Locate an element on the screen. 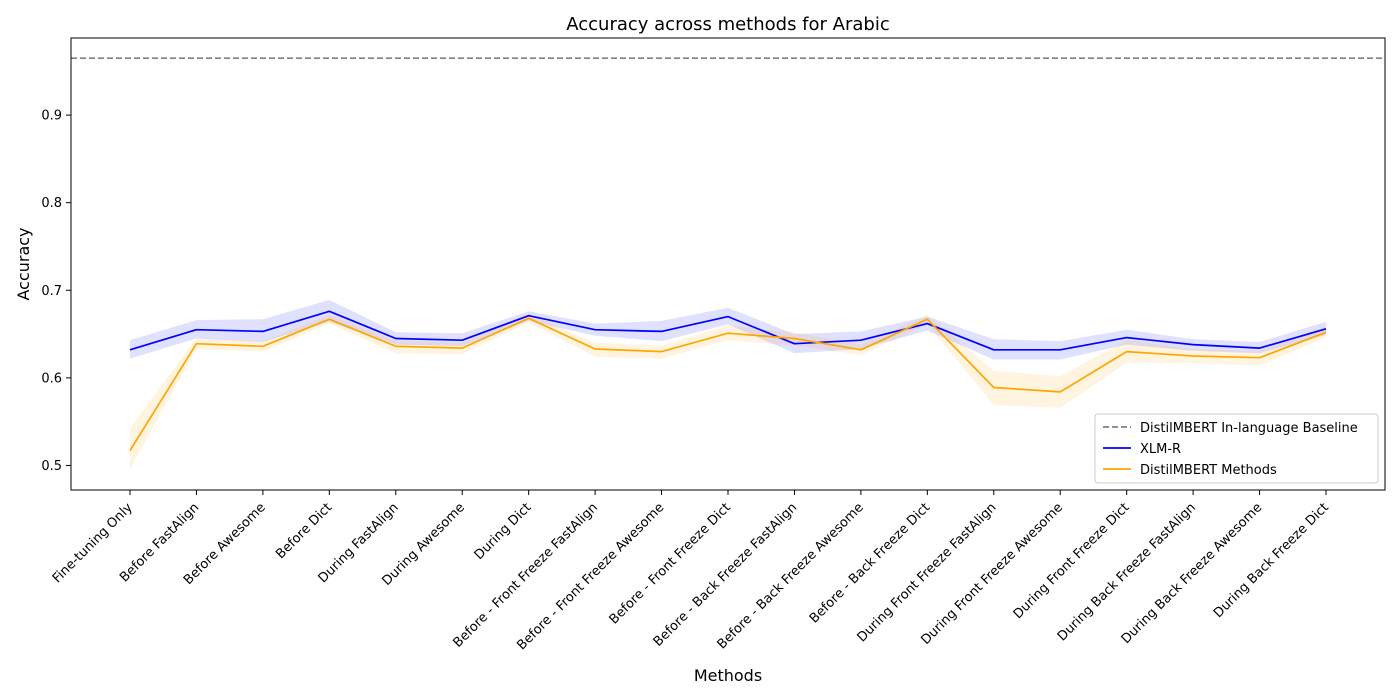 The image size is (1400, 700). x-tick-label: During Front Freeze Awesome is located at coordinates (992, 574).